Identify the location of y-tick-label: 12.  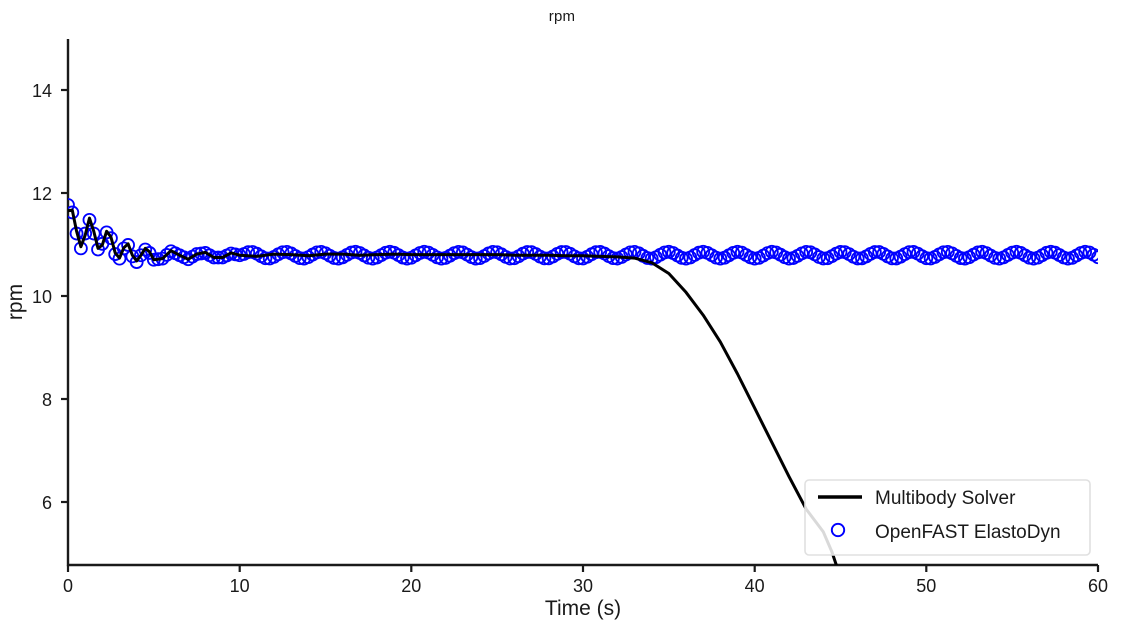
(42, 194).